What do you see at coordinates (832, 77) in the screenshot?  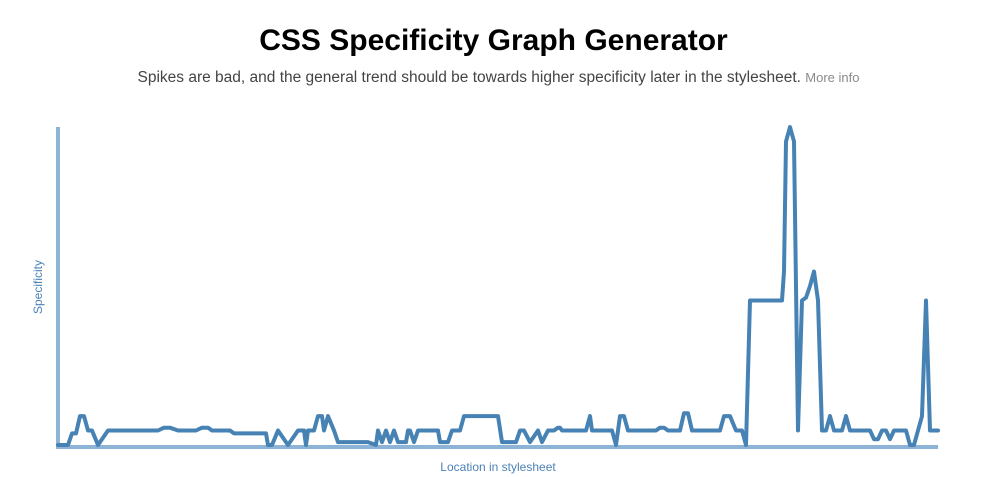 I see `more-info-link: More info` at bounding box center [832, 77].